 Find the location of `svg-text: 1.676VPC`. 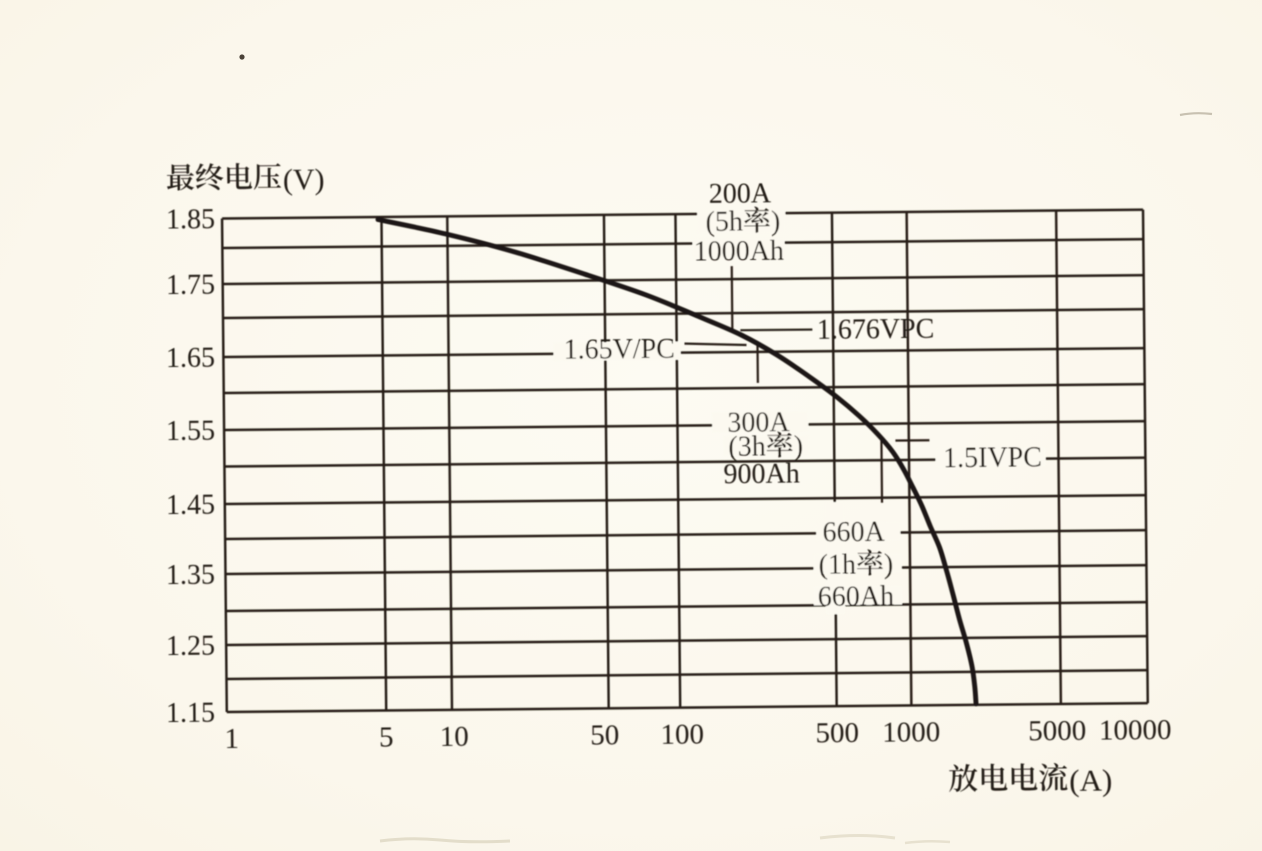

svg-text: 1.676VPC is located at coordinates (876, 330).